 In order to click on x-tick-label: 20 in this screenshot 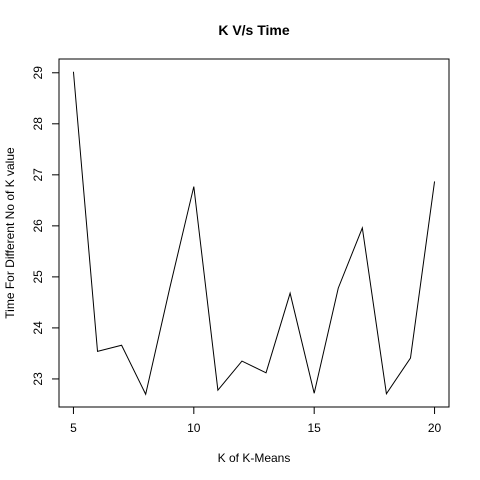, I will do `click(435, 428)`.